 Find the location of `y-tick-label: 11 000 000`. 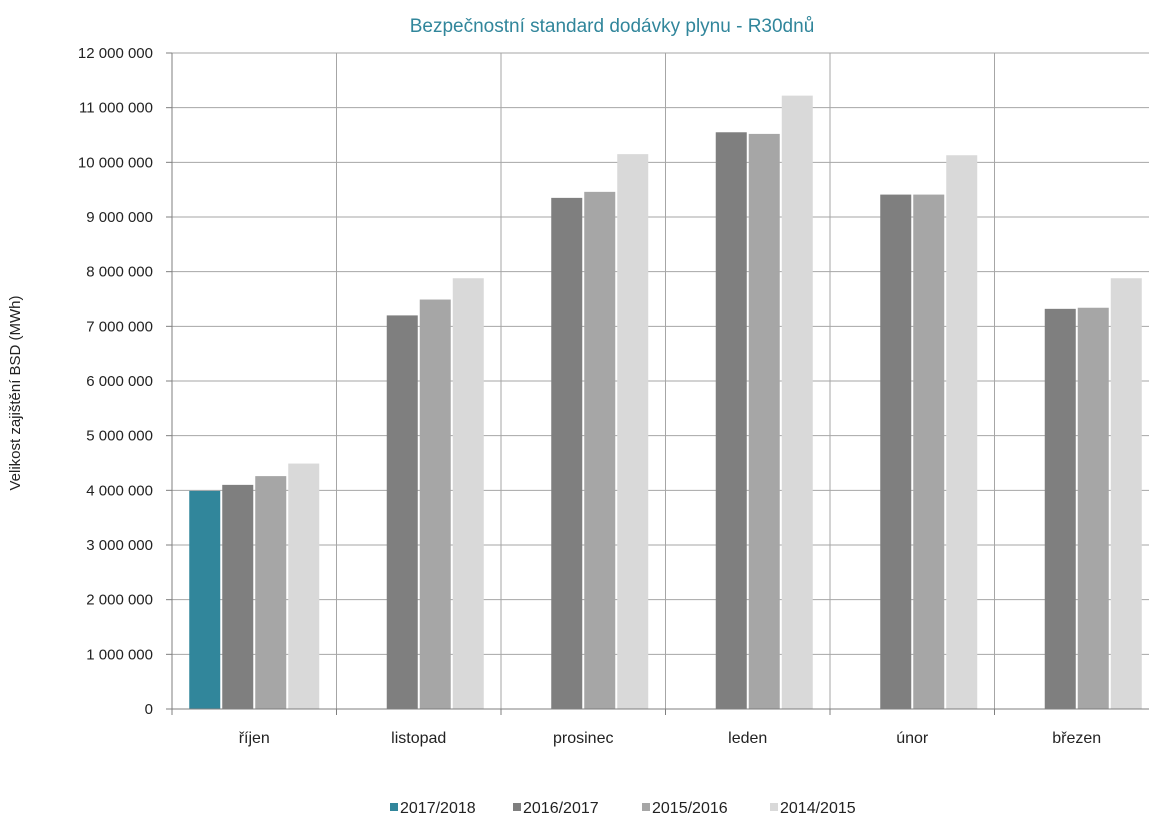

y-tick-label: 11 000 000 is located at coordinates (116, 108).